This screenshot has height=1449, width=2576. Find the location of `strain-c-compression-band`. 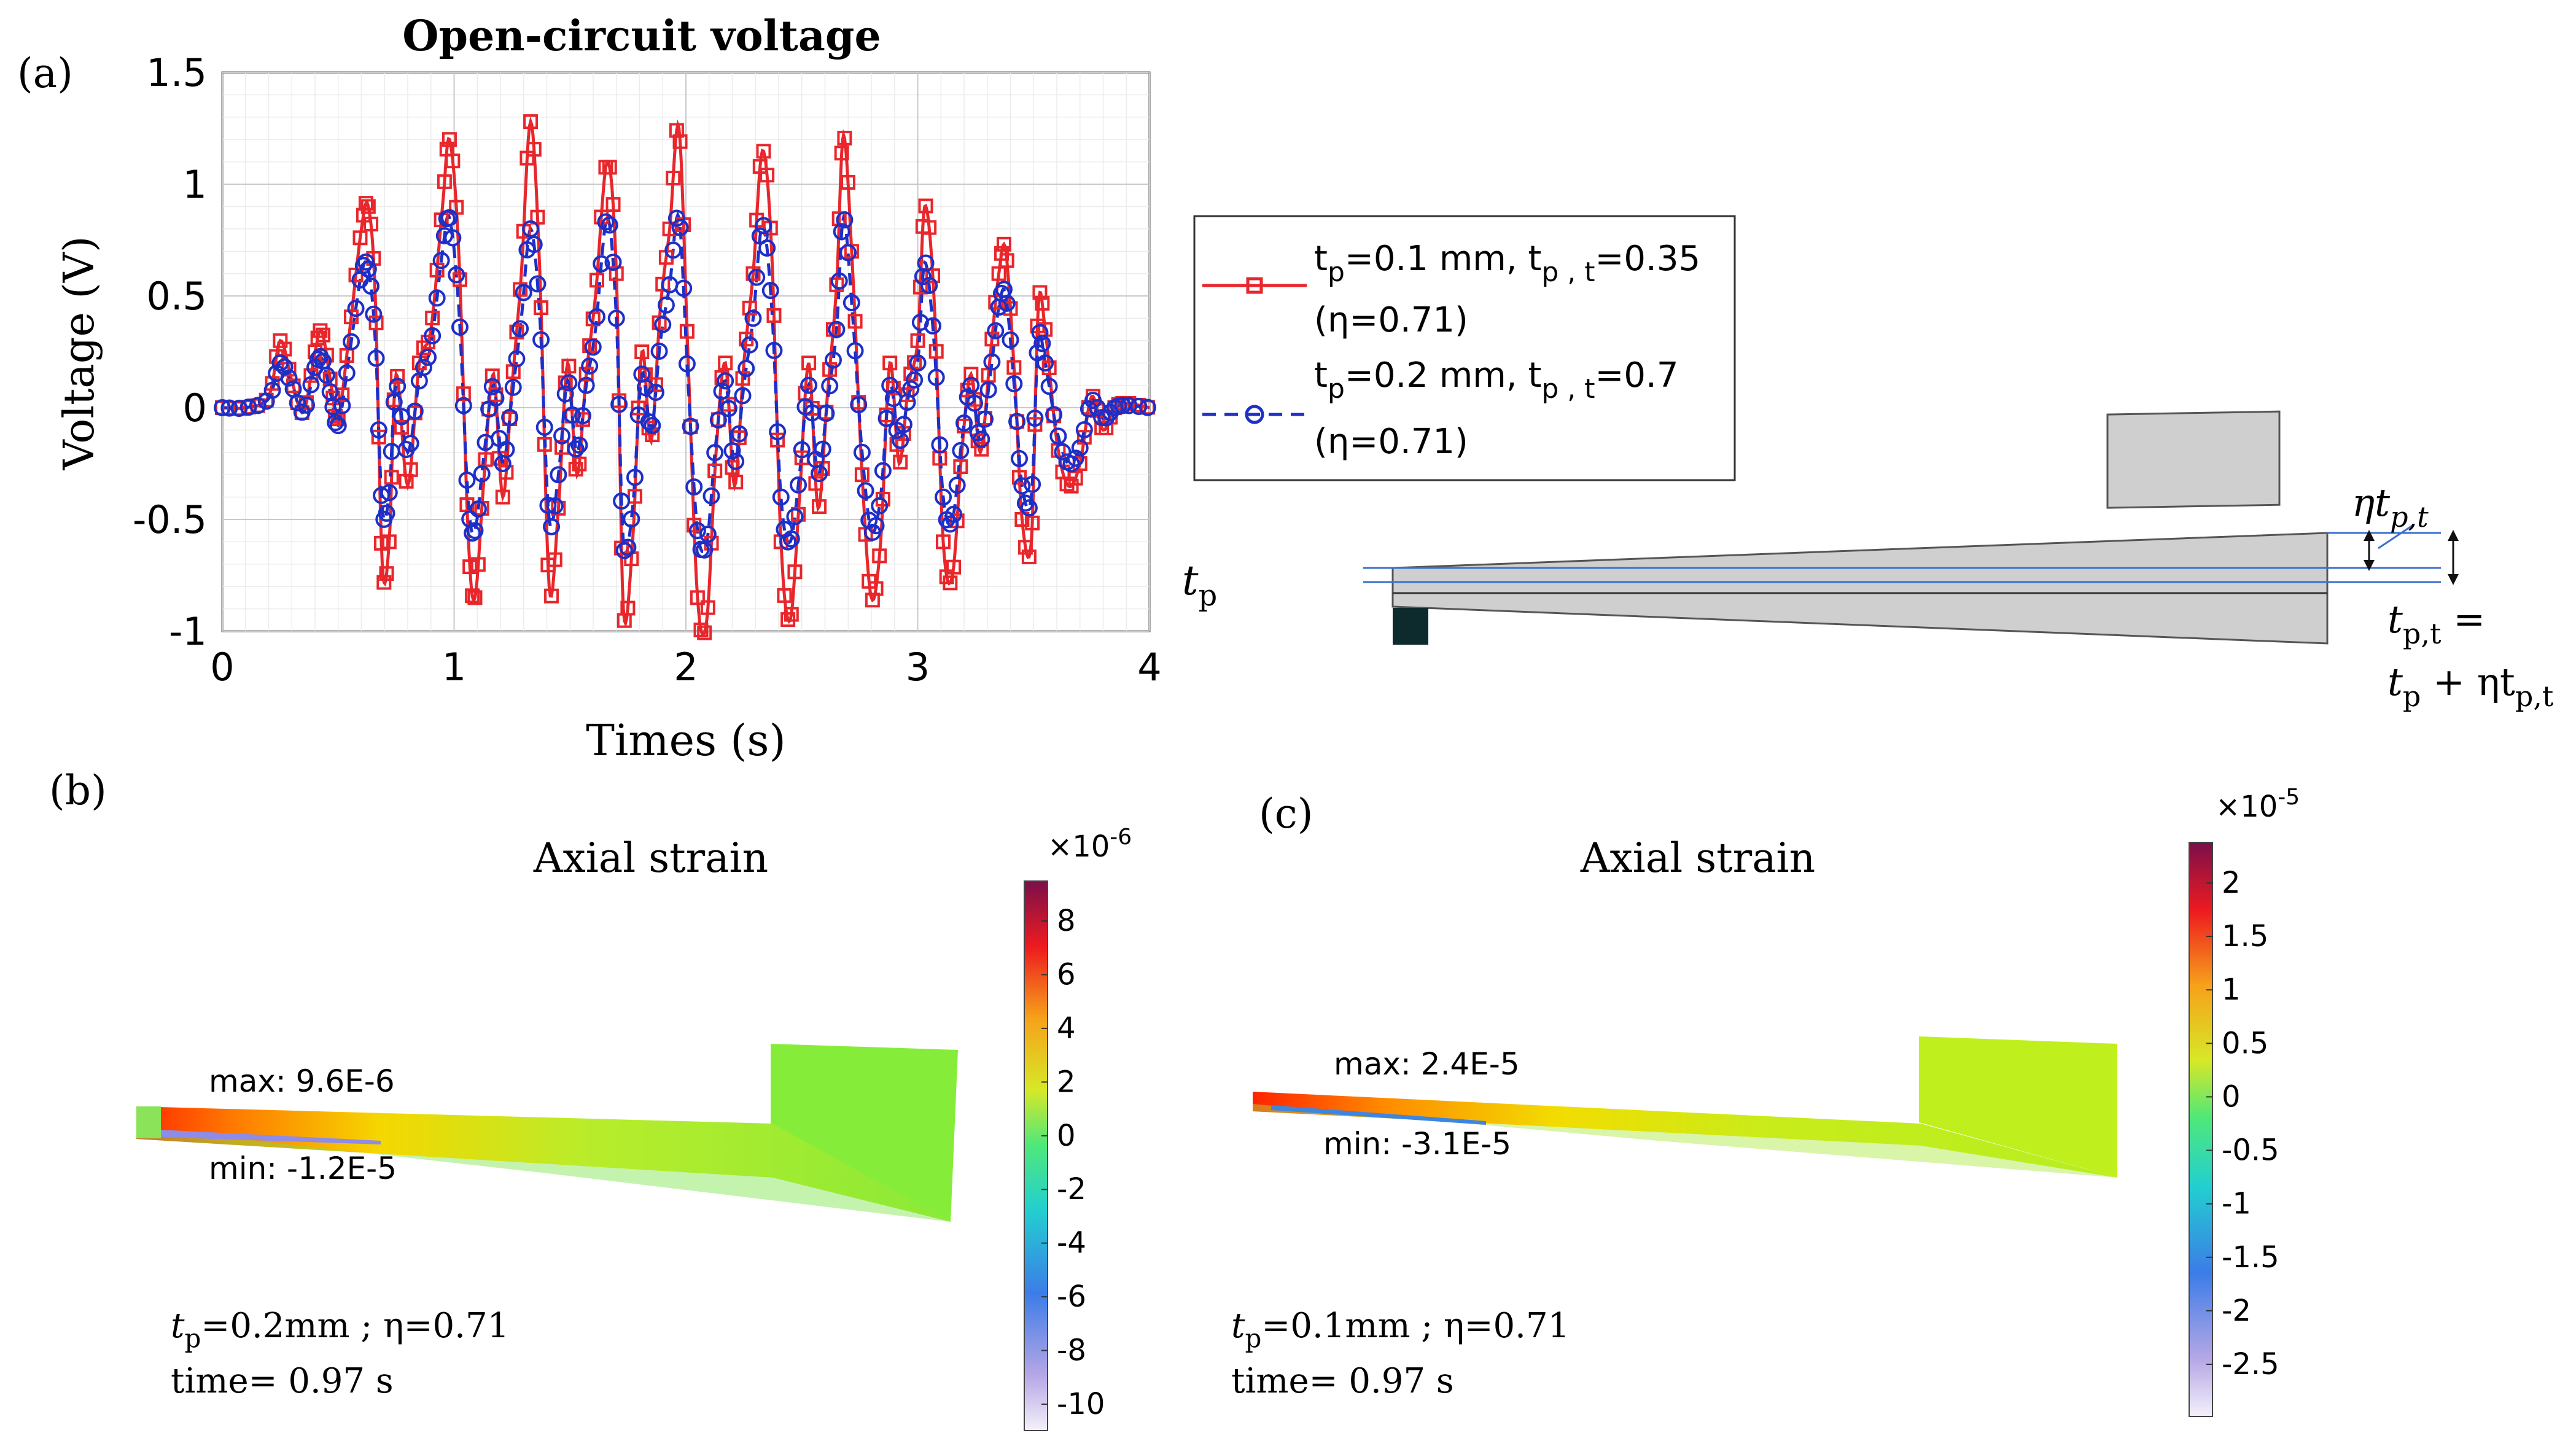

strain-c-compression-band is located at coordinates (1378, 1115).